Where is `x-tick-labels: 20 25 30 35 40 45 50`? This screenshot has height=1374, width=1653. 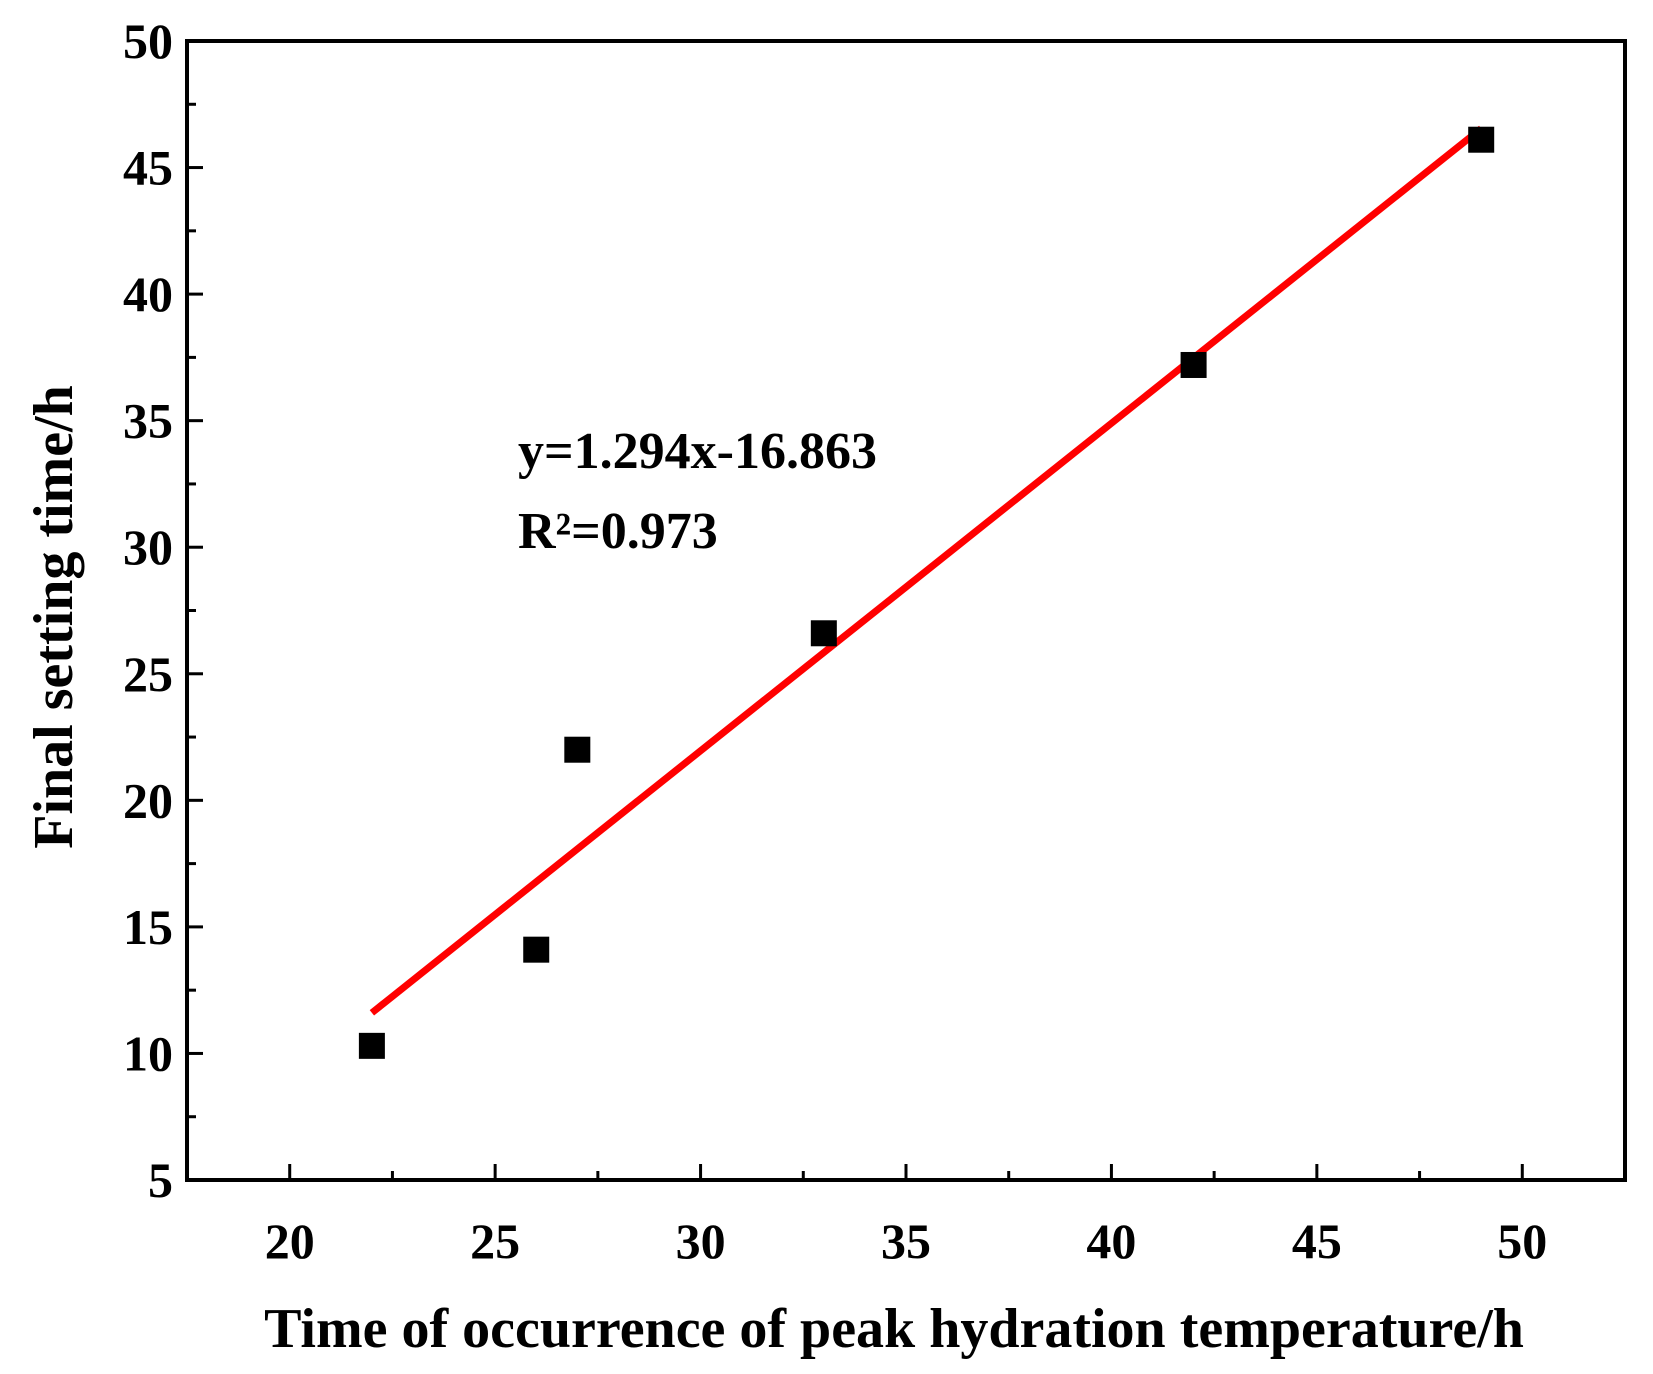
x-tick-labels: 20 25 30 35 40 45 50 is located at coordinates (906, 1241).